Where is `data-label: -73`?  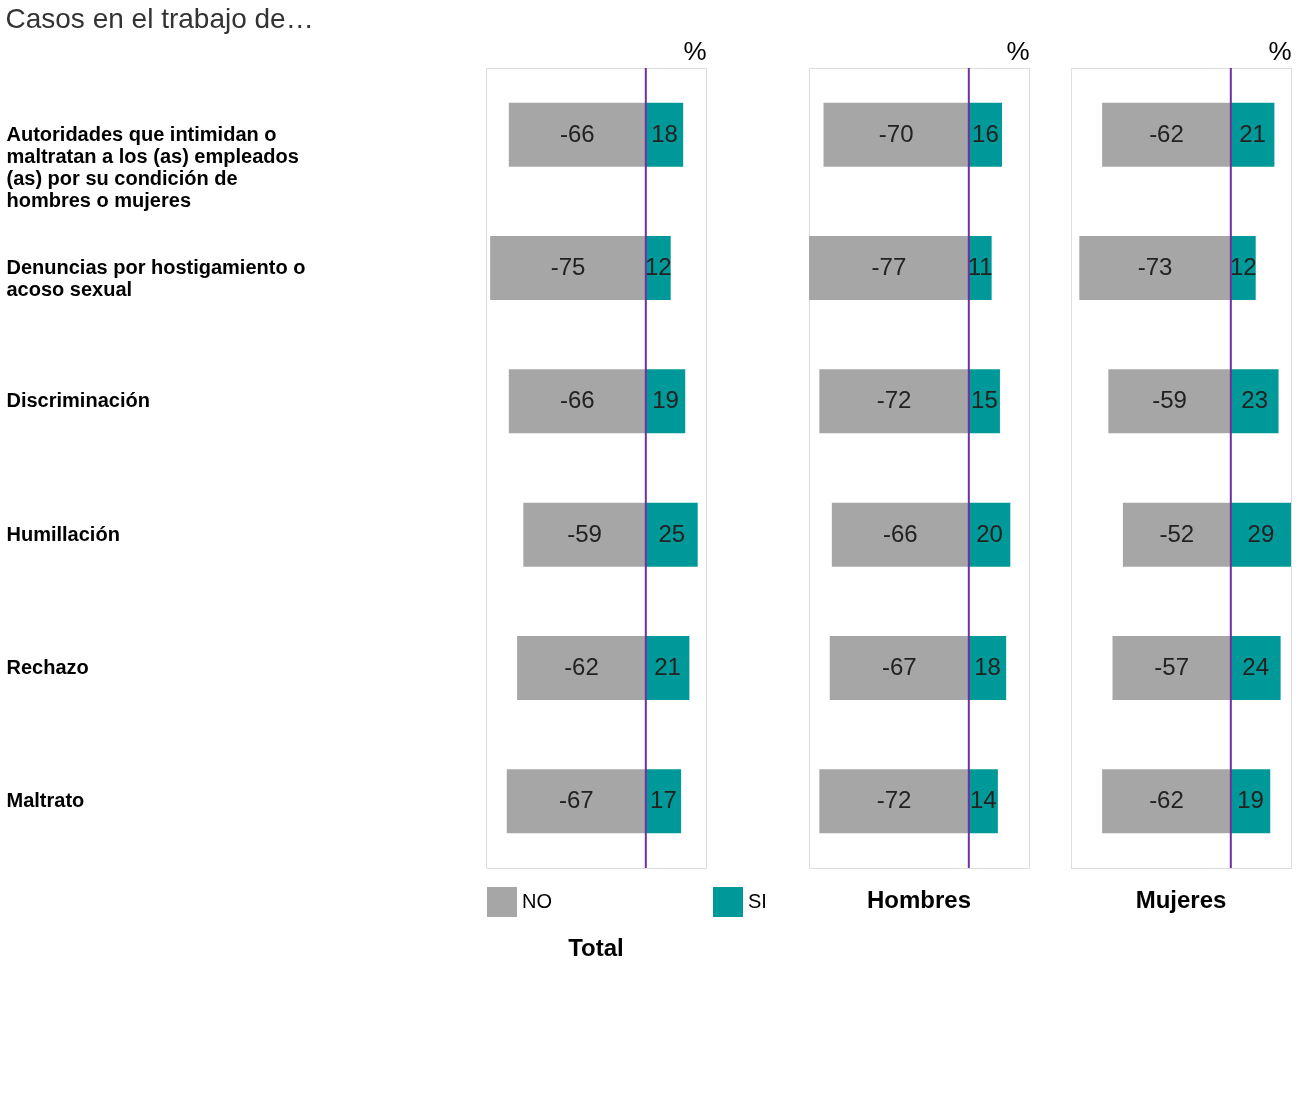 data-label: -73 is located at coordinates (1155, 266).